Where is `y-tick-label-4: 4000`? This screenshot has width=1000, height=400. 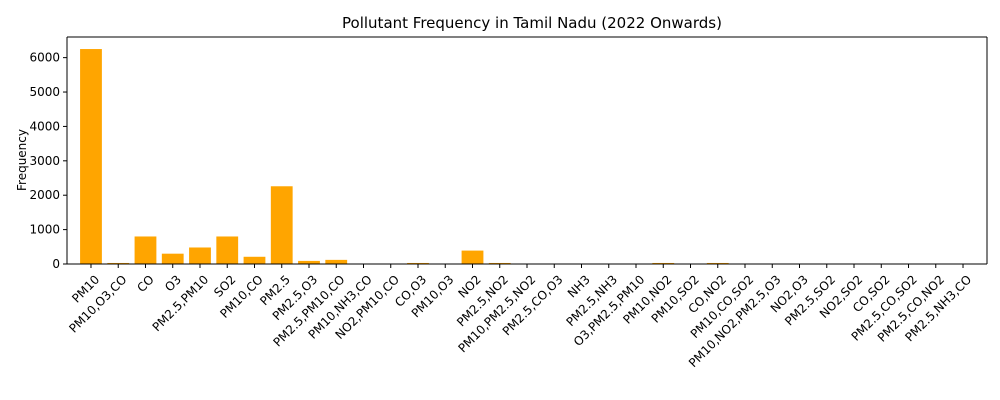
y-tick-label-4: 4000 is located at coordinates (44, 126).